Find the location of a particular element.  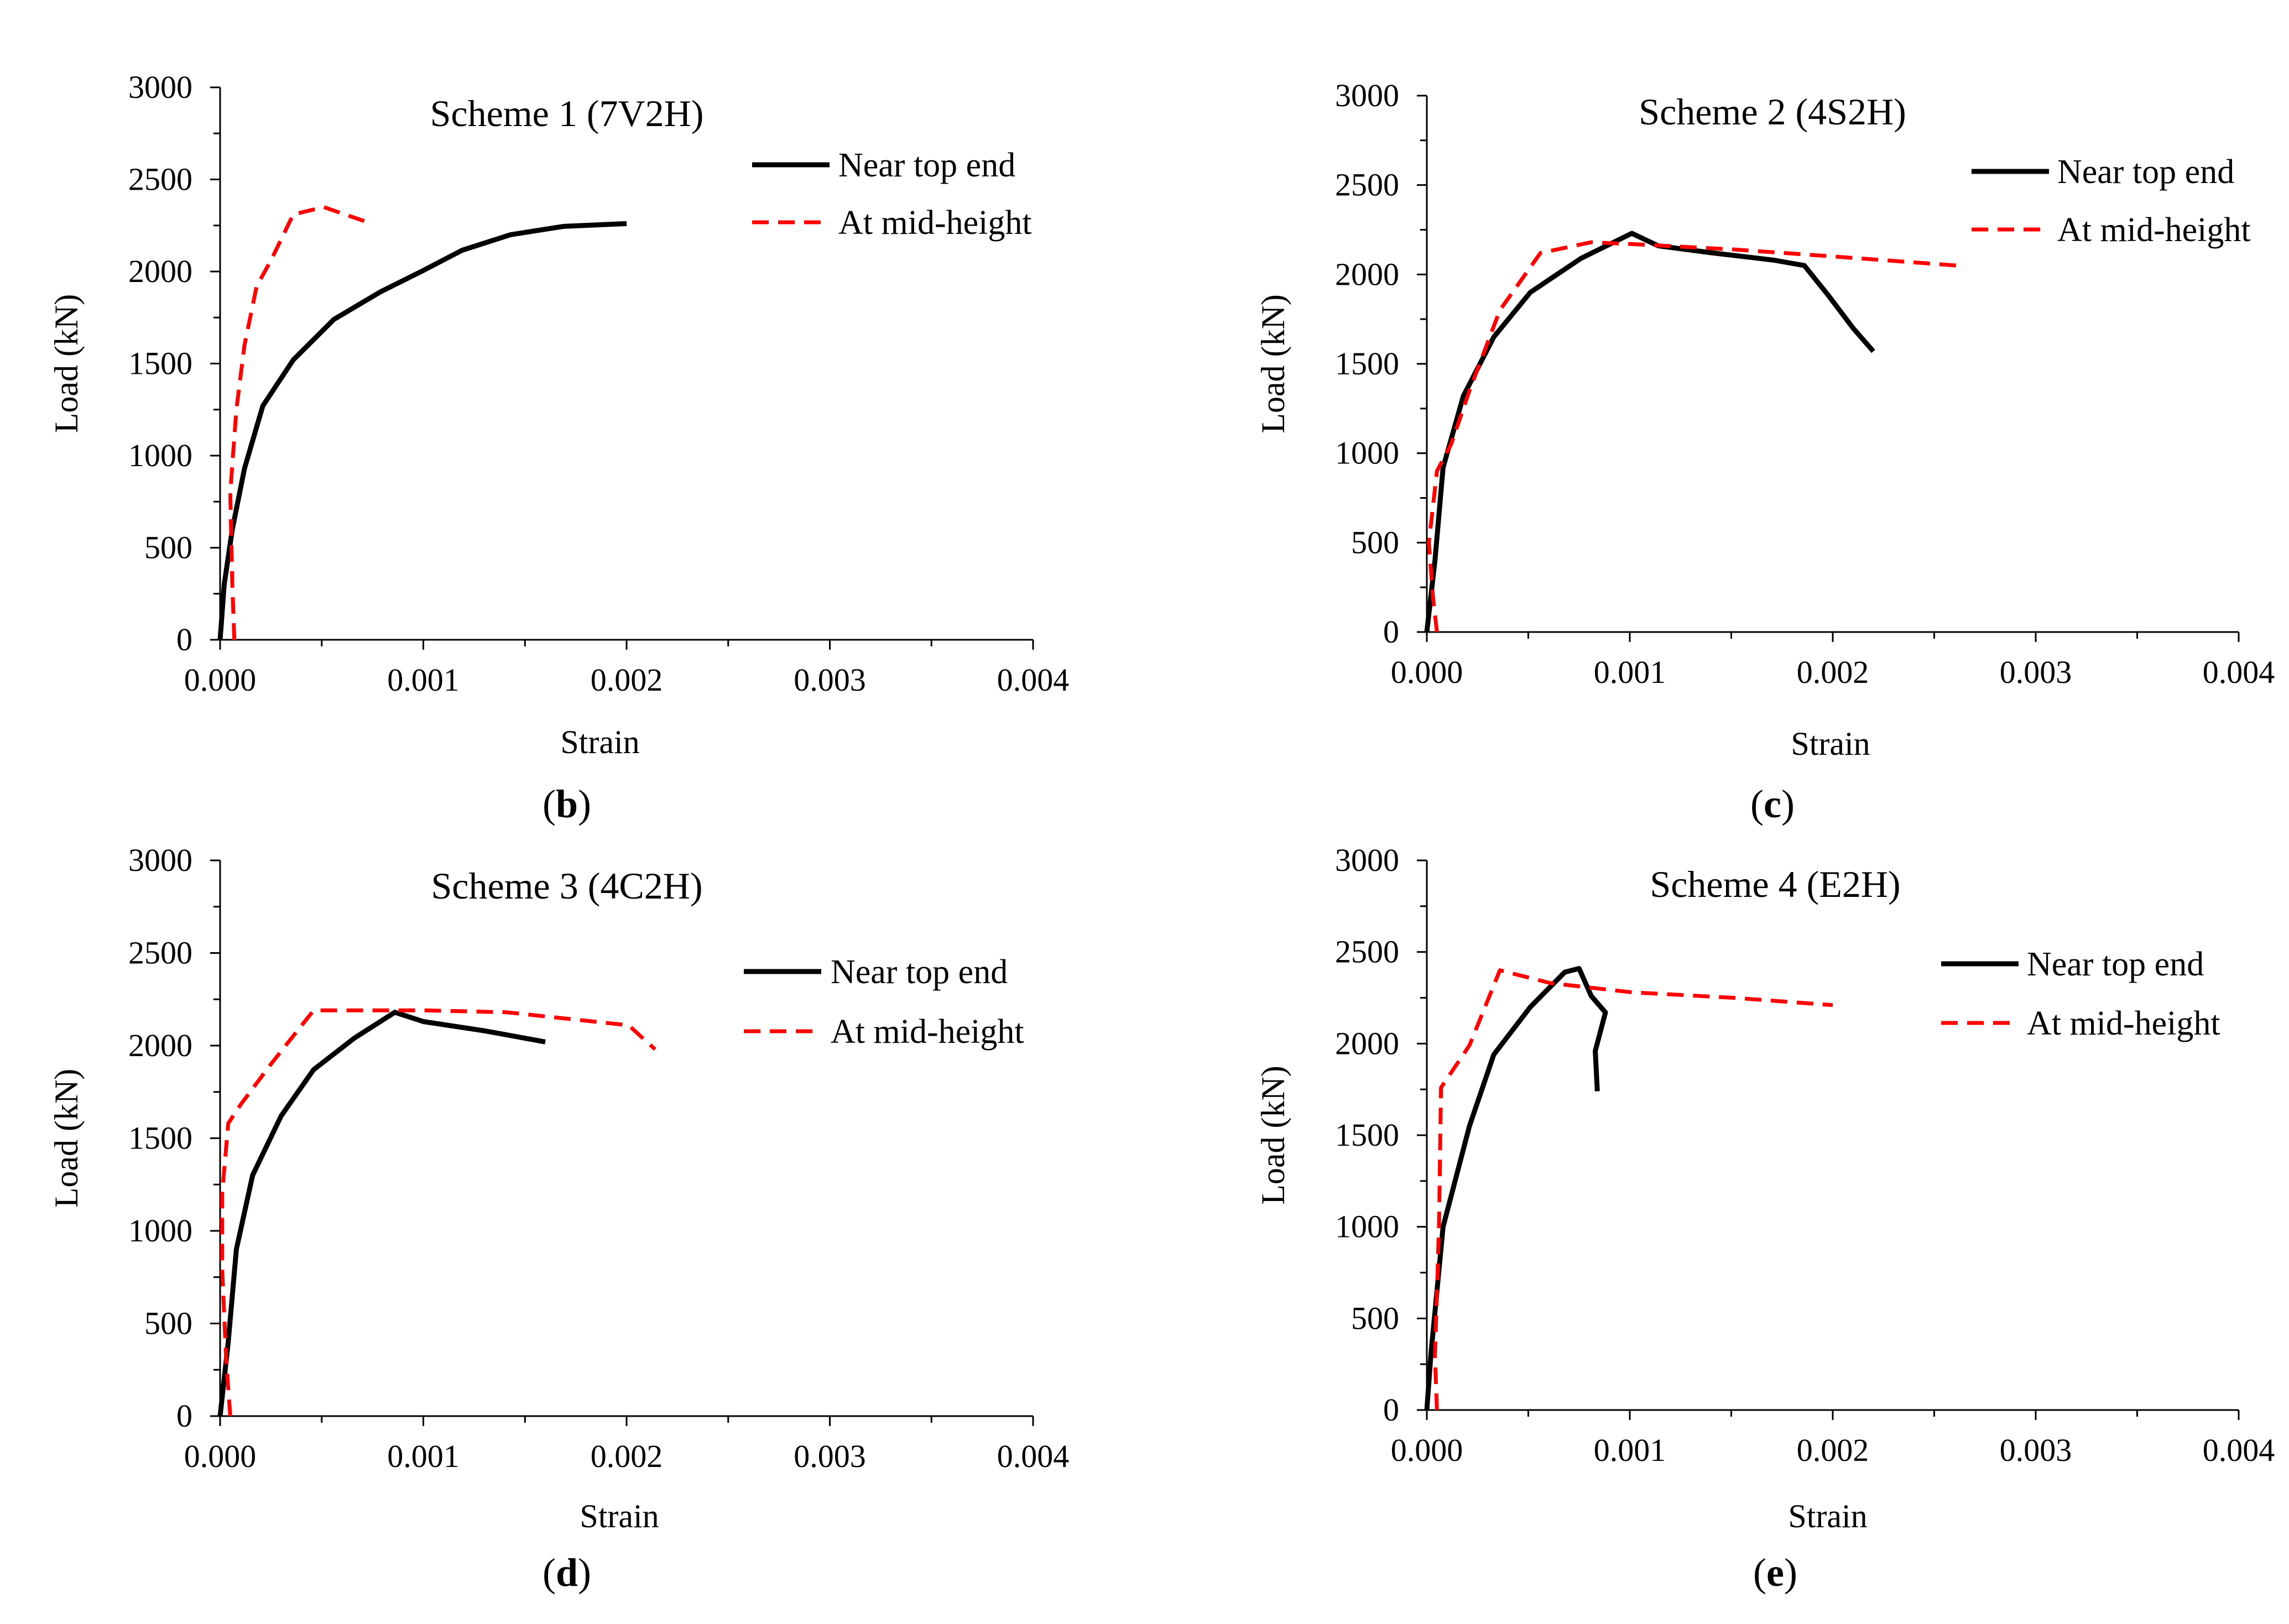

panel-label: (b) is located at coordinates (567, 804).